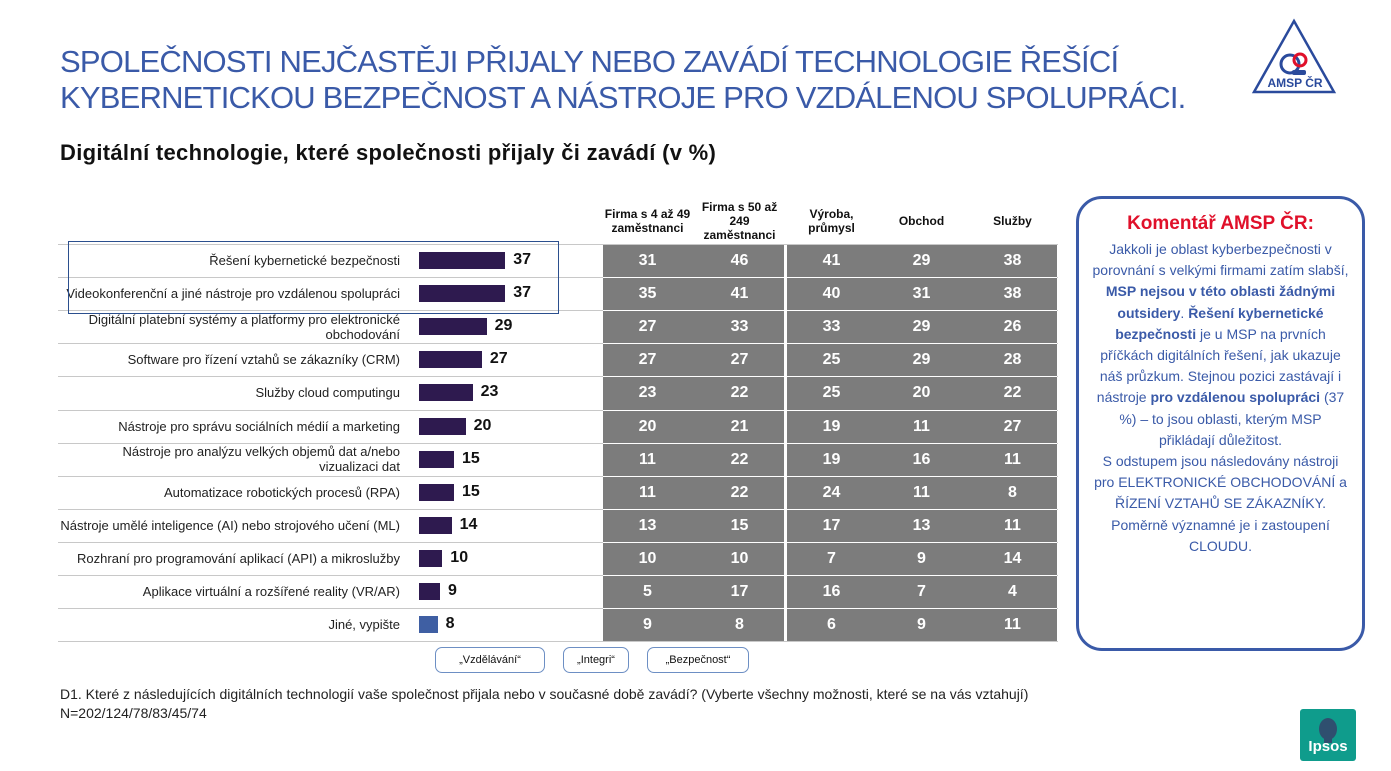  I want to click on callout-integri: „Integri“, so click(596, 660).